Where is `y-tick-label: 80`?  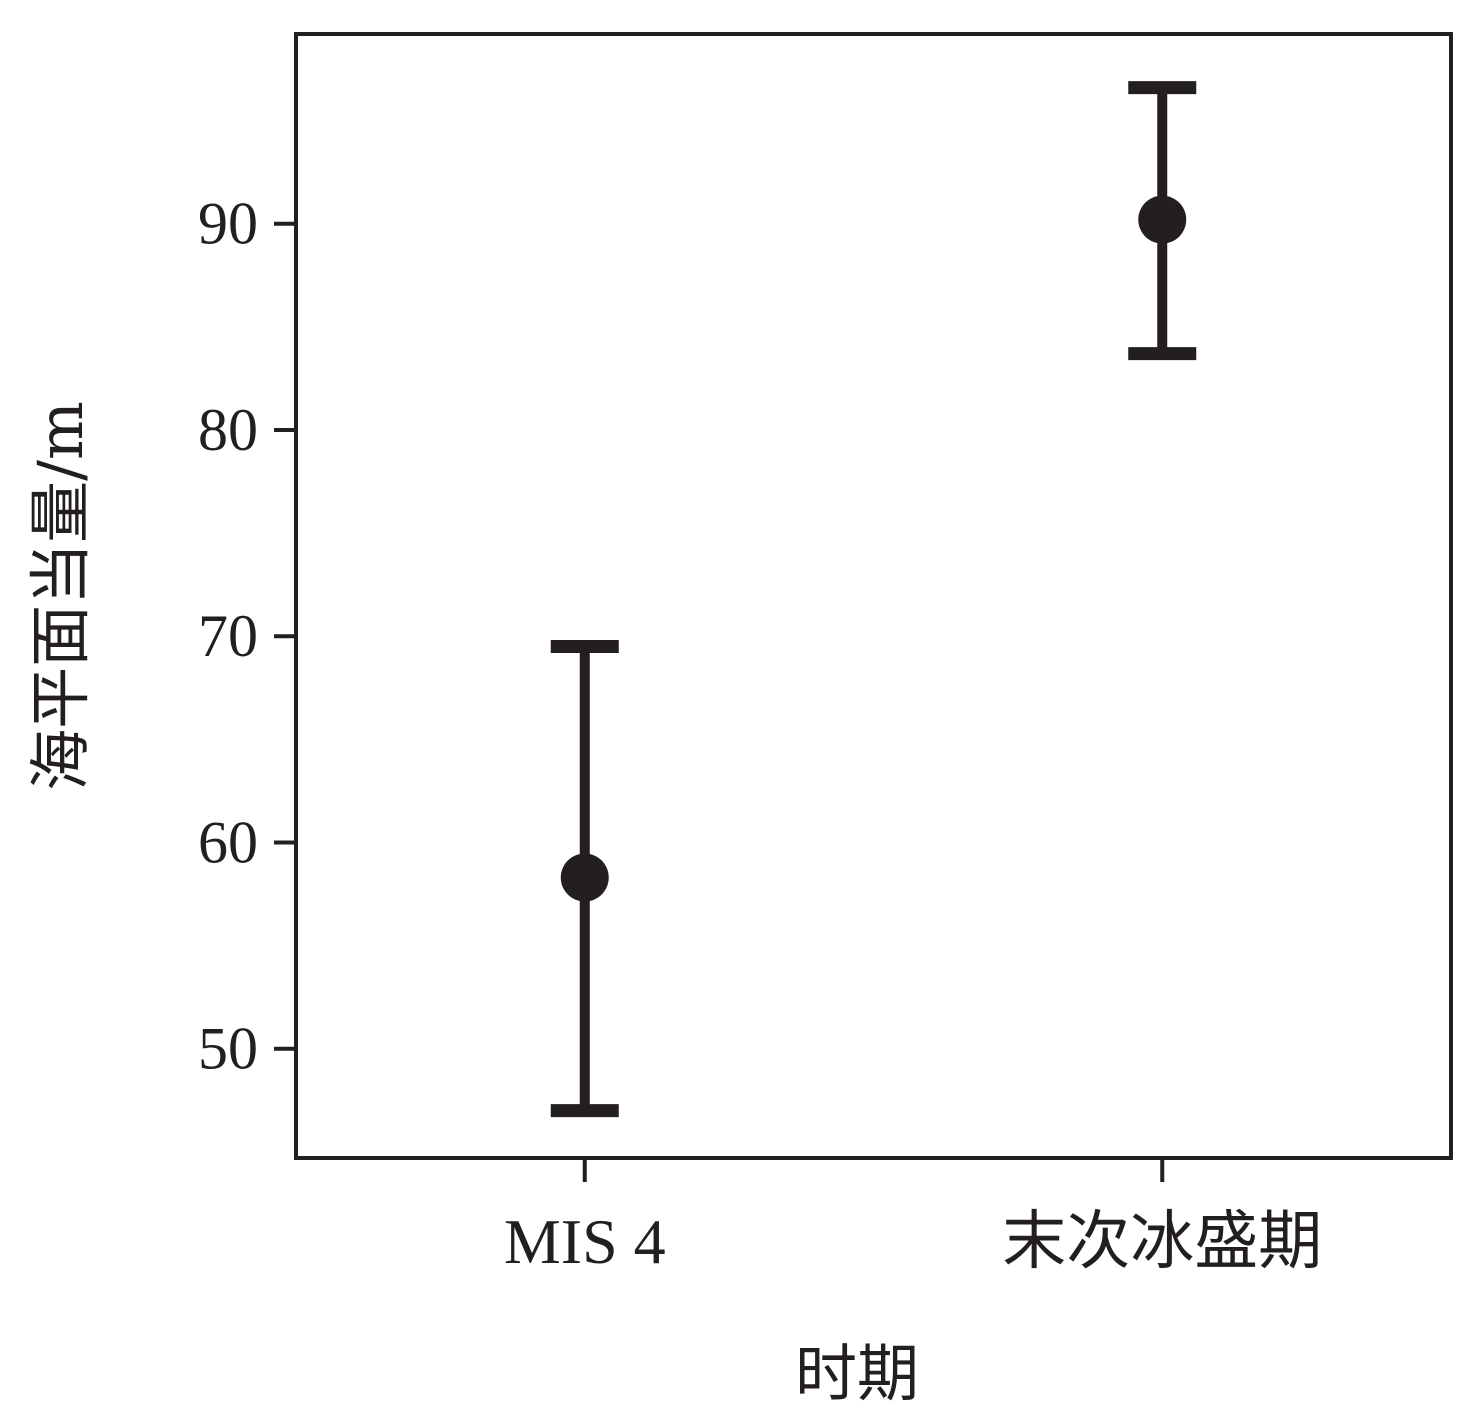
y-tick-label: 80 is located at coordinates (228, 430).